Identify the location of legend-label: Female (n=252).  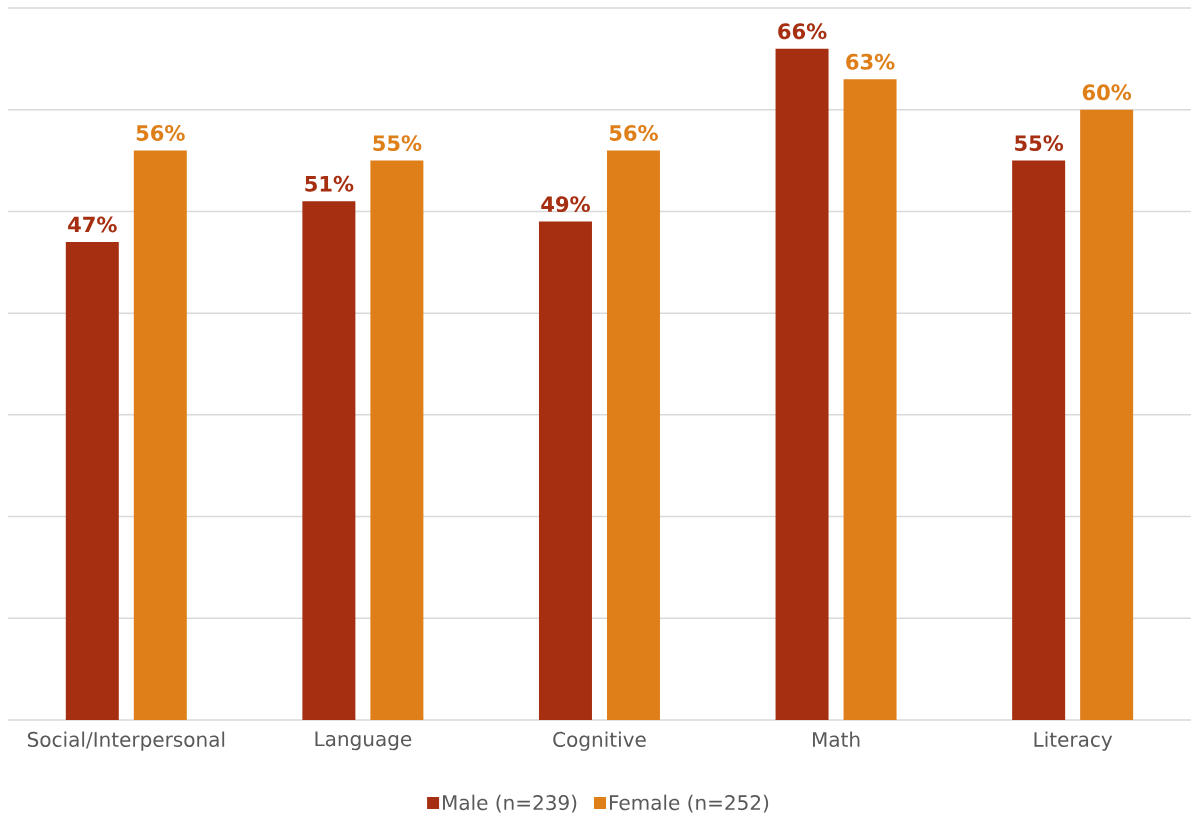
(689, 803).